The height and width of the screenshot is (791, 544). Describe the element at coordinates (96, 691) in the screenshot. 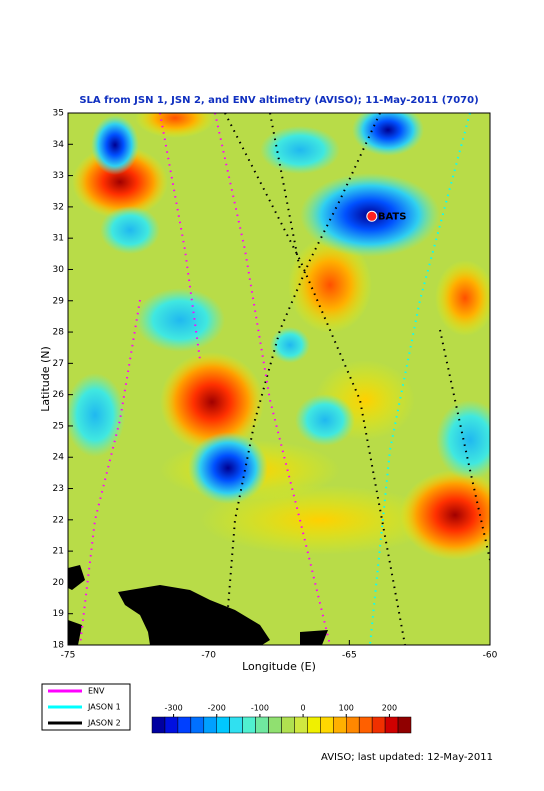

I see `legend-label: ENV` at that location.